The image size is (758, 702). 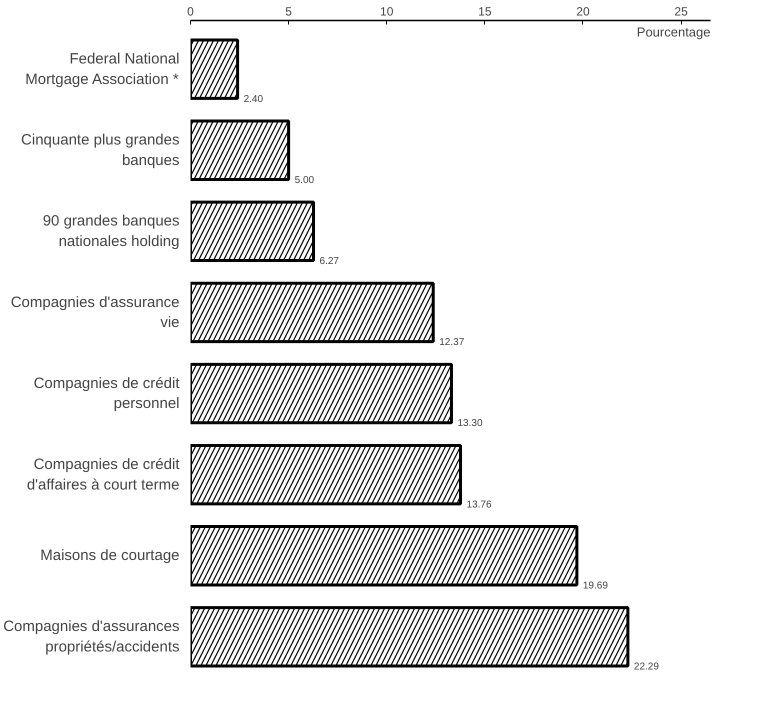 What do you see at coordinates (452, 342) in the screenshot?
I see `data-label: 12.37` at bounding box center [452, 342].